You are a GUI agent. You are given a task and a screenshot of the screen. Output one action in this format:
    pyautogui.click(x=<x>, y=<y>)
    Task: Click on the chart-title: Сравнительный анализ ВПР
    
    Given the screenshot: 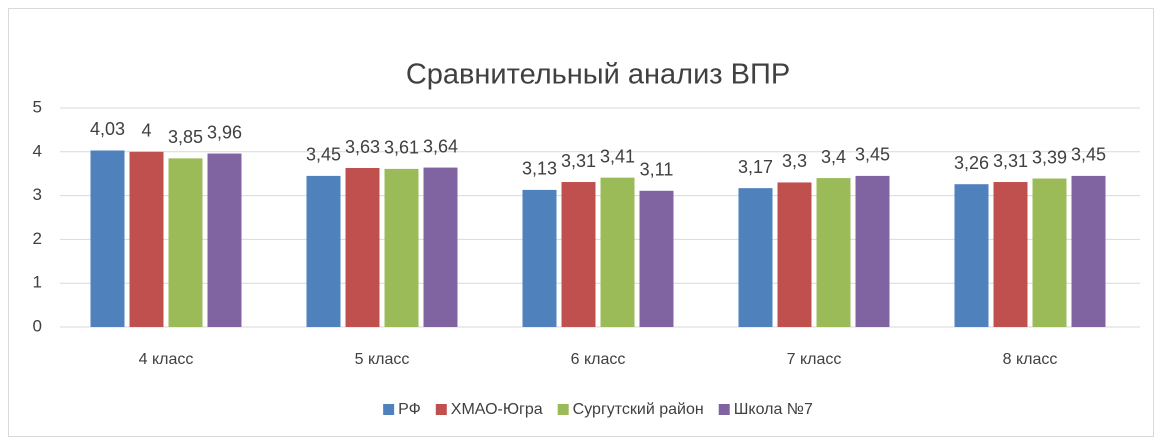 What is the action you would take?
    pyautogui.click(x=598, y=75)
    